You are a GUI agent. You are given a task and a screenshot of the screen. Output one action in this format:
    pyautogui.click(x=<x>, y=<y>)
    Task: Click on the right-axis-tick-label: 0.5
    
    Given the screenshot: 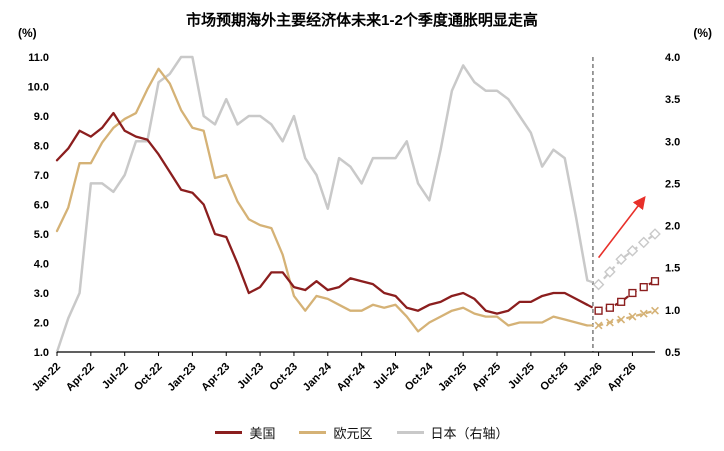 What is the action you would take?
    pyautogui.click(x=672, y=353)
    